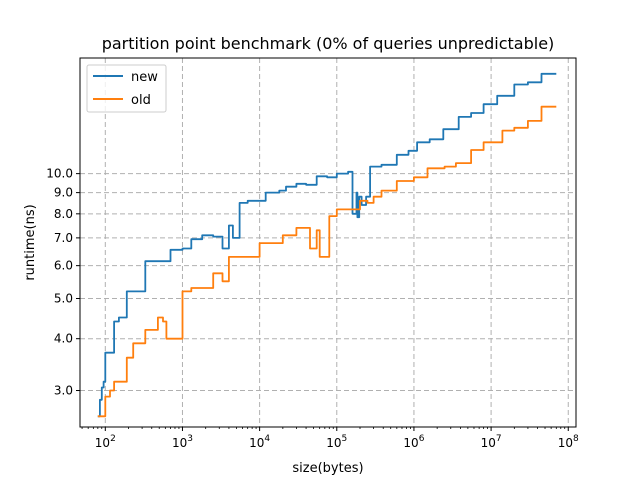 The image size is (640, 480). I want to click on y-tick-label: 6.0, so click(63, 266).